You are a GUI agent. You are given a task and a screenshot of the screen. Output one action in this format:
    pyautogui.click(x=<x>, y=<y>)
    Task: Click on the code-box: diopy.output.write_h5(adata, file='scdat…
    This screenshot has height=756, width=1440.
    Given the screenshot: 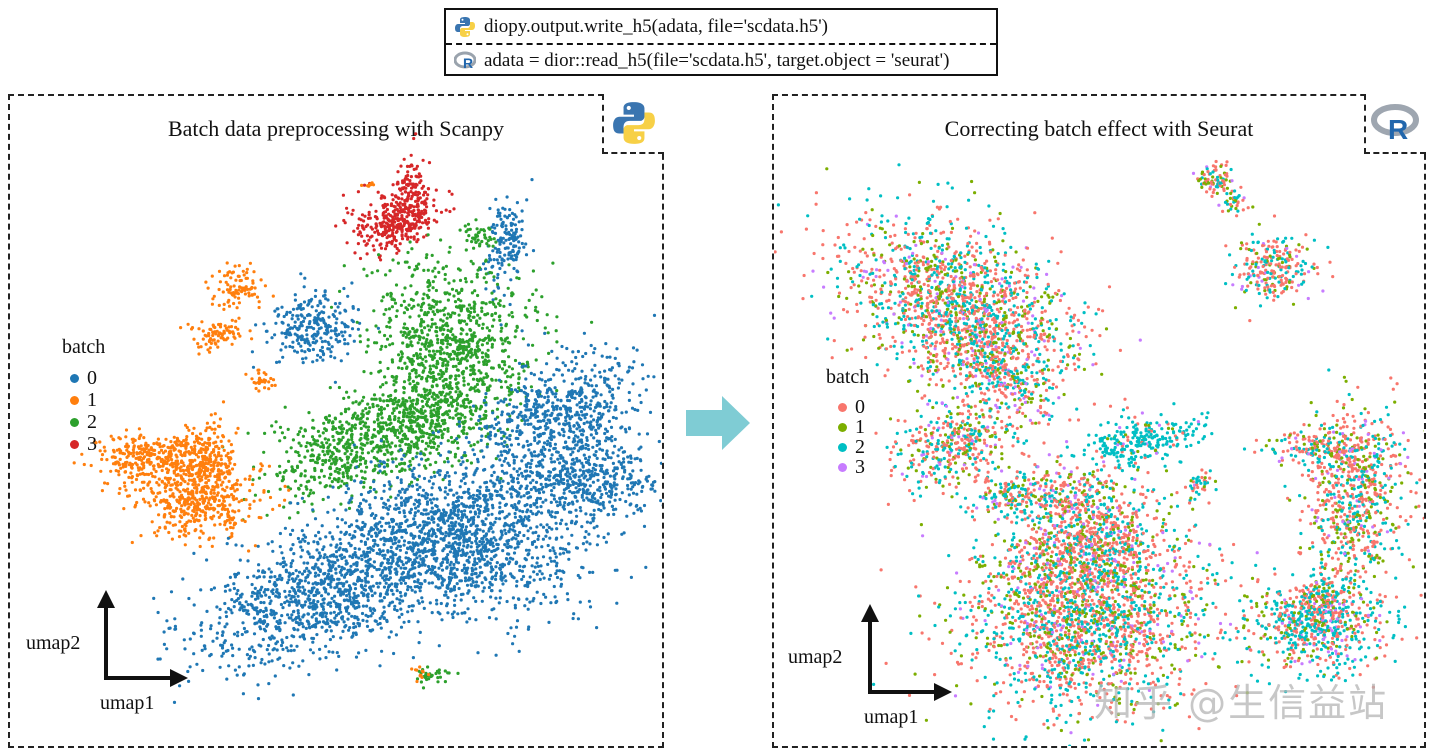 What is the action you would take?
    pyautogui.click(x=721, y=42)
    